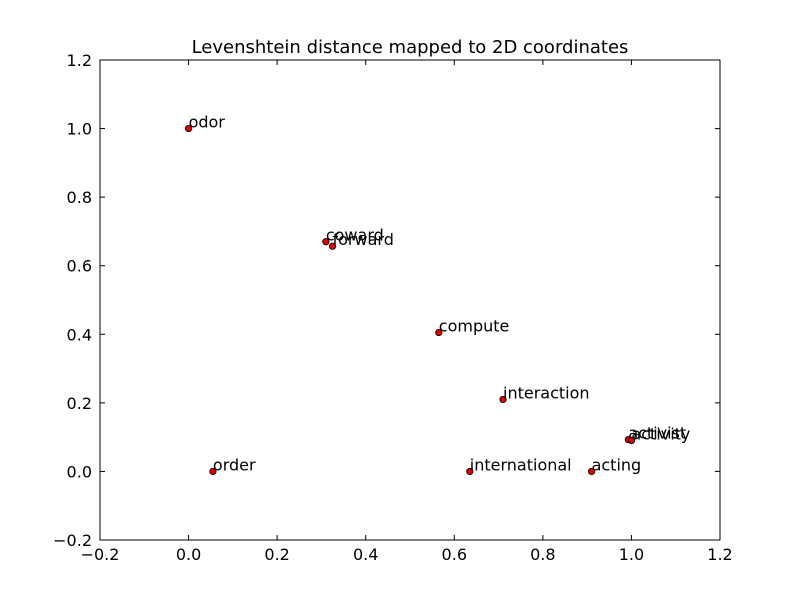  What do you see at coordinates (79, 334) in the screenshot?
I see `y-tick-label: 0.4` at bounding box center [79, 334].